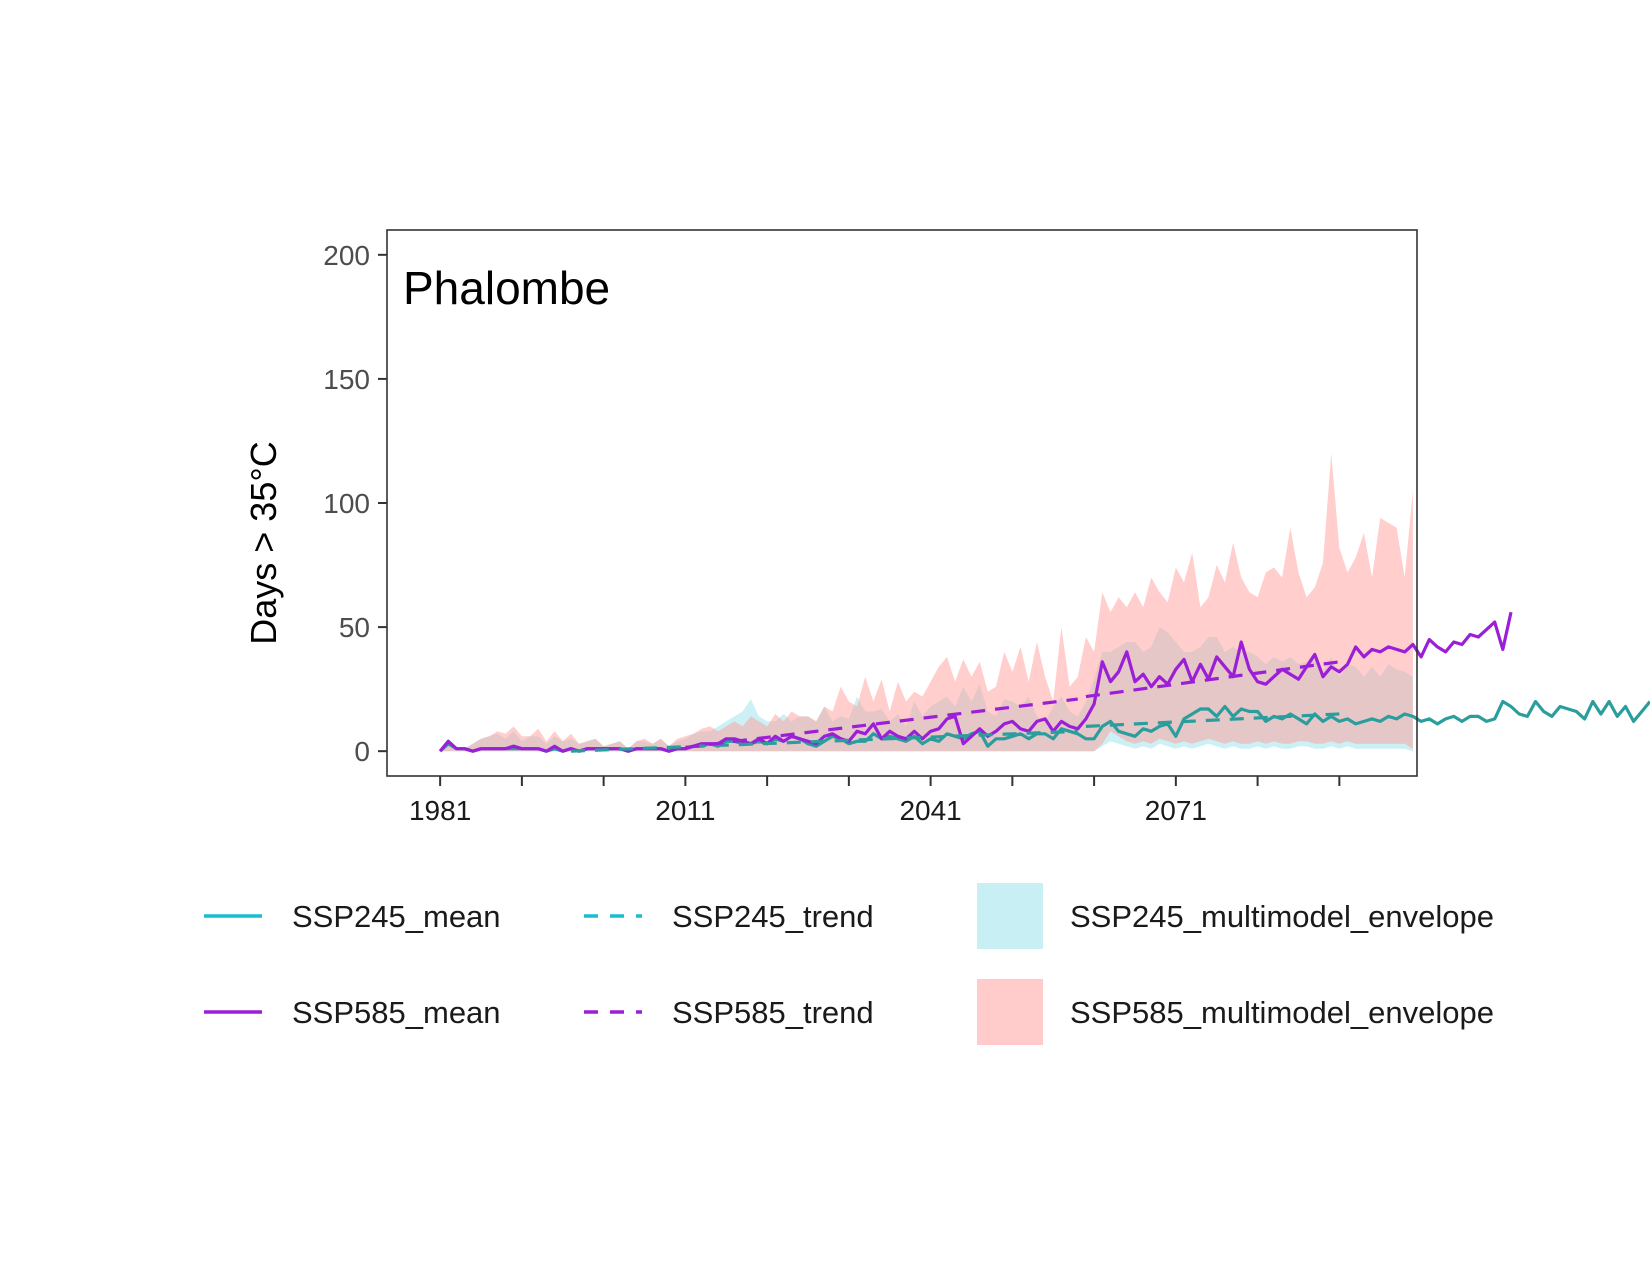  I want to click on legend-key-ssp585-multimodel-envelope, so click(1010, 1012).